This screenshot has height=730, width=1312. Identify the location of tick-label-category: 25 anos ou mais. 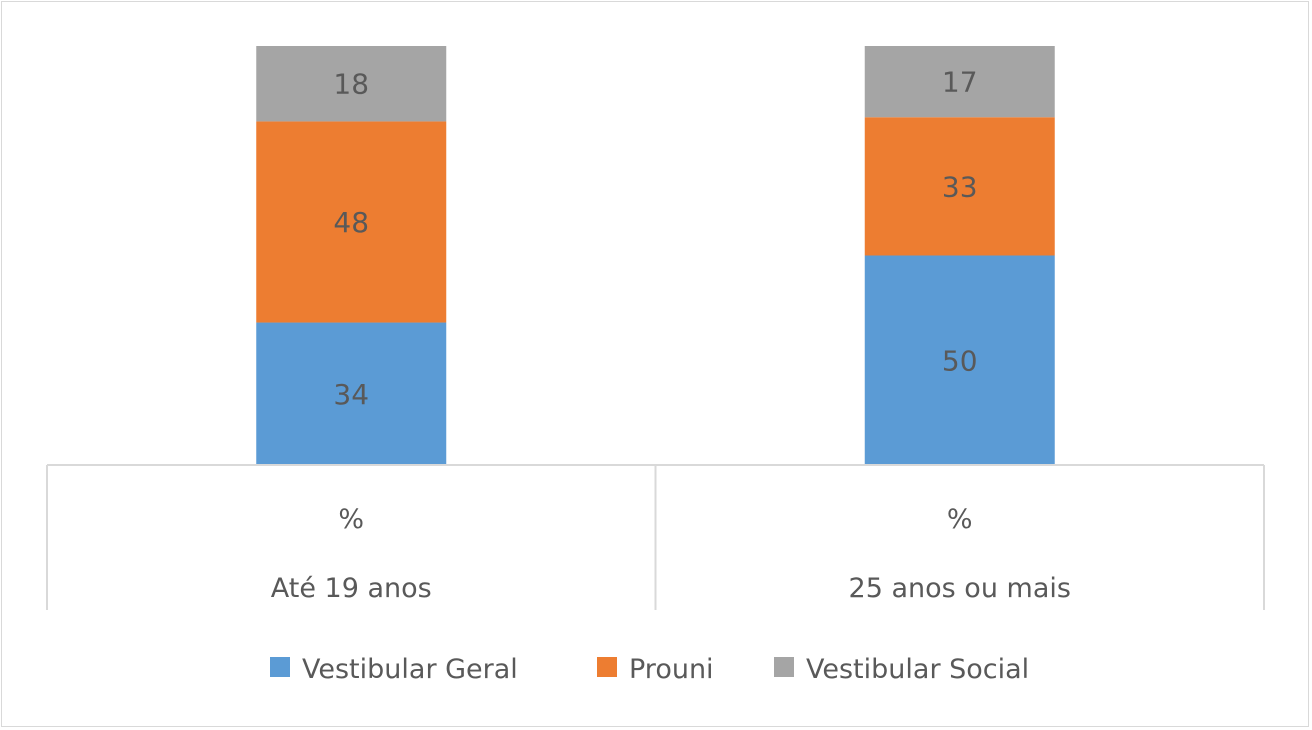
(960, 588).